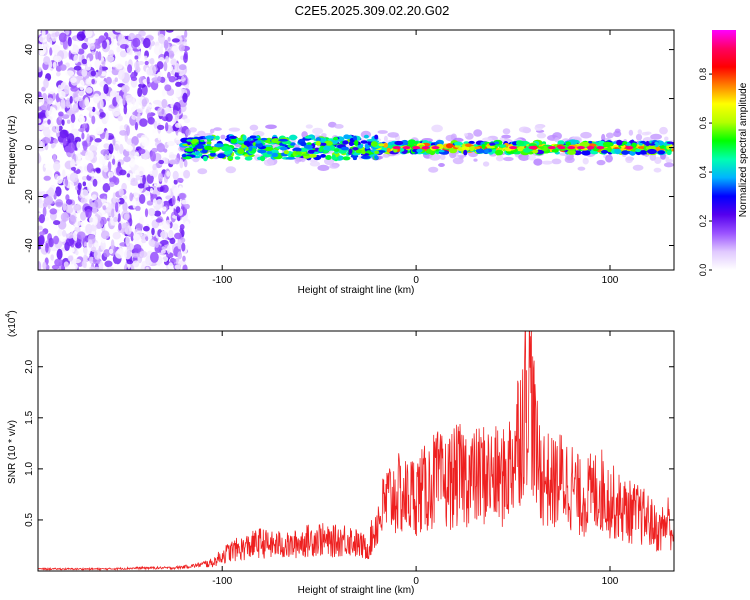  What do you see at coordinates (396, 148) in the screenshot?
I see `peak-mark` at bounding box center [396, 148].